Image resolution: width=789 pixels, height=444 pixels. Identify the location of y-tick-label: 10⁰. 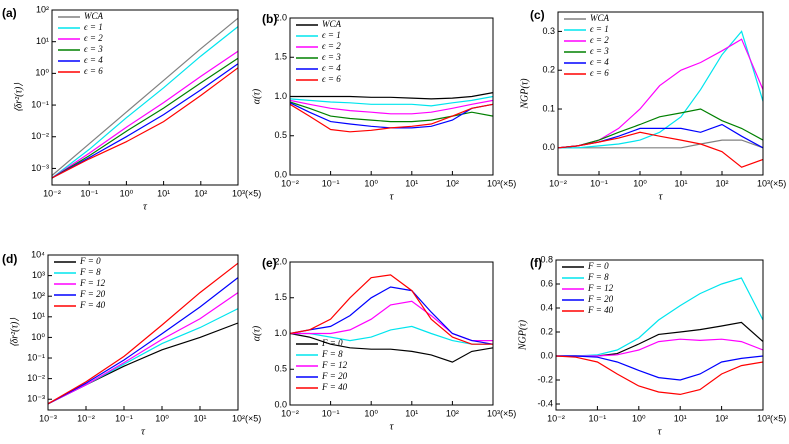
(42, 73).